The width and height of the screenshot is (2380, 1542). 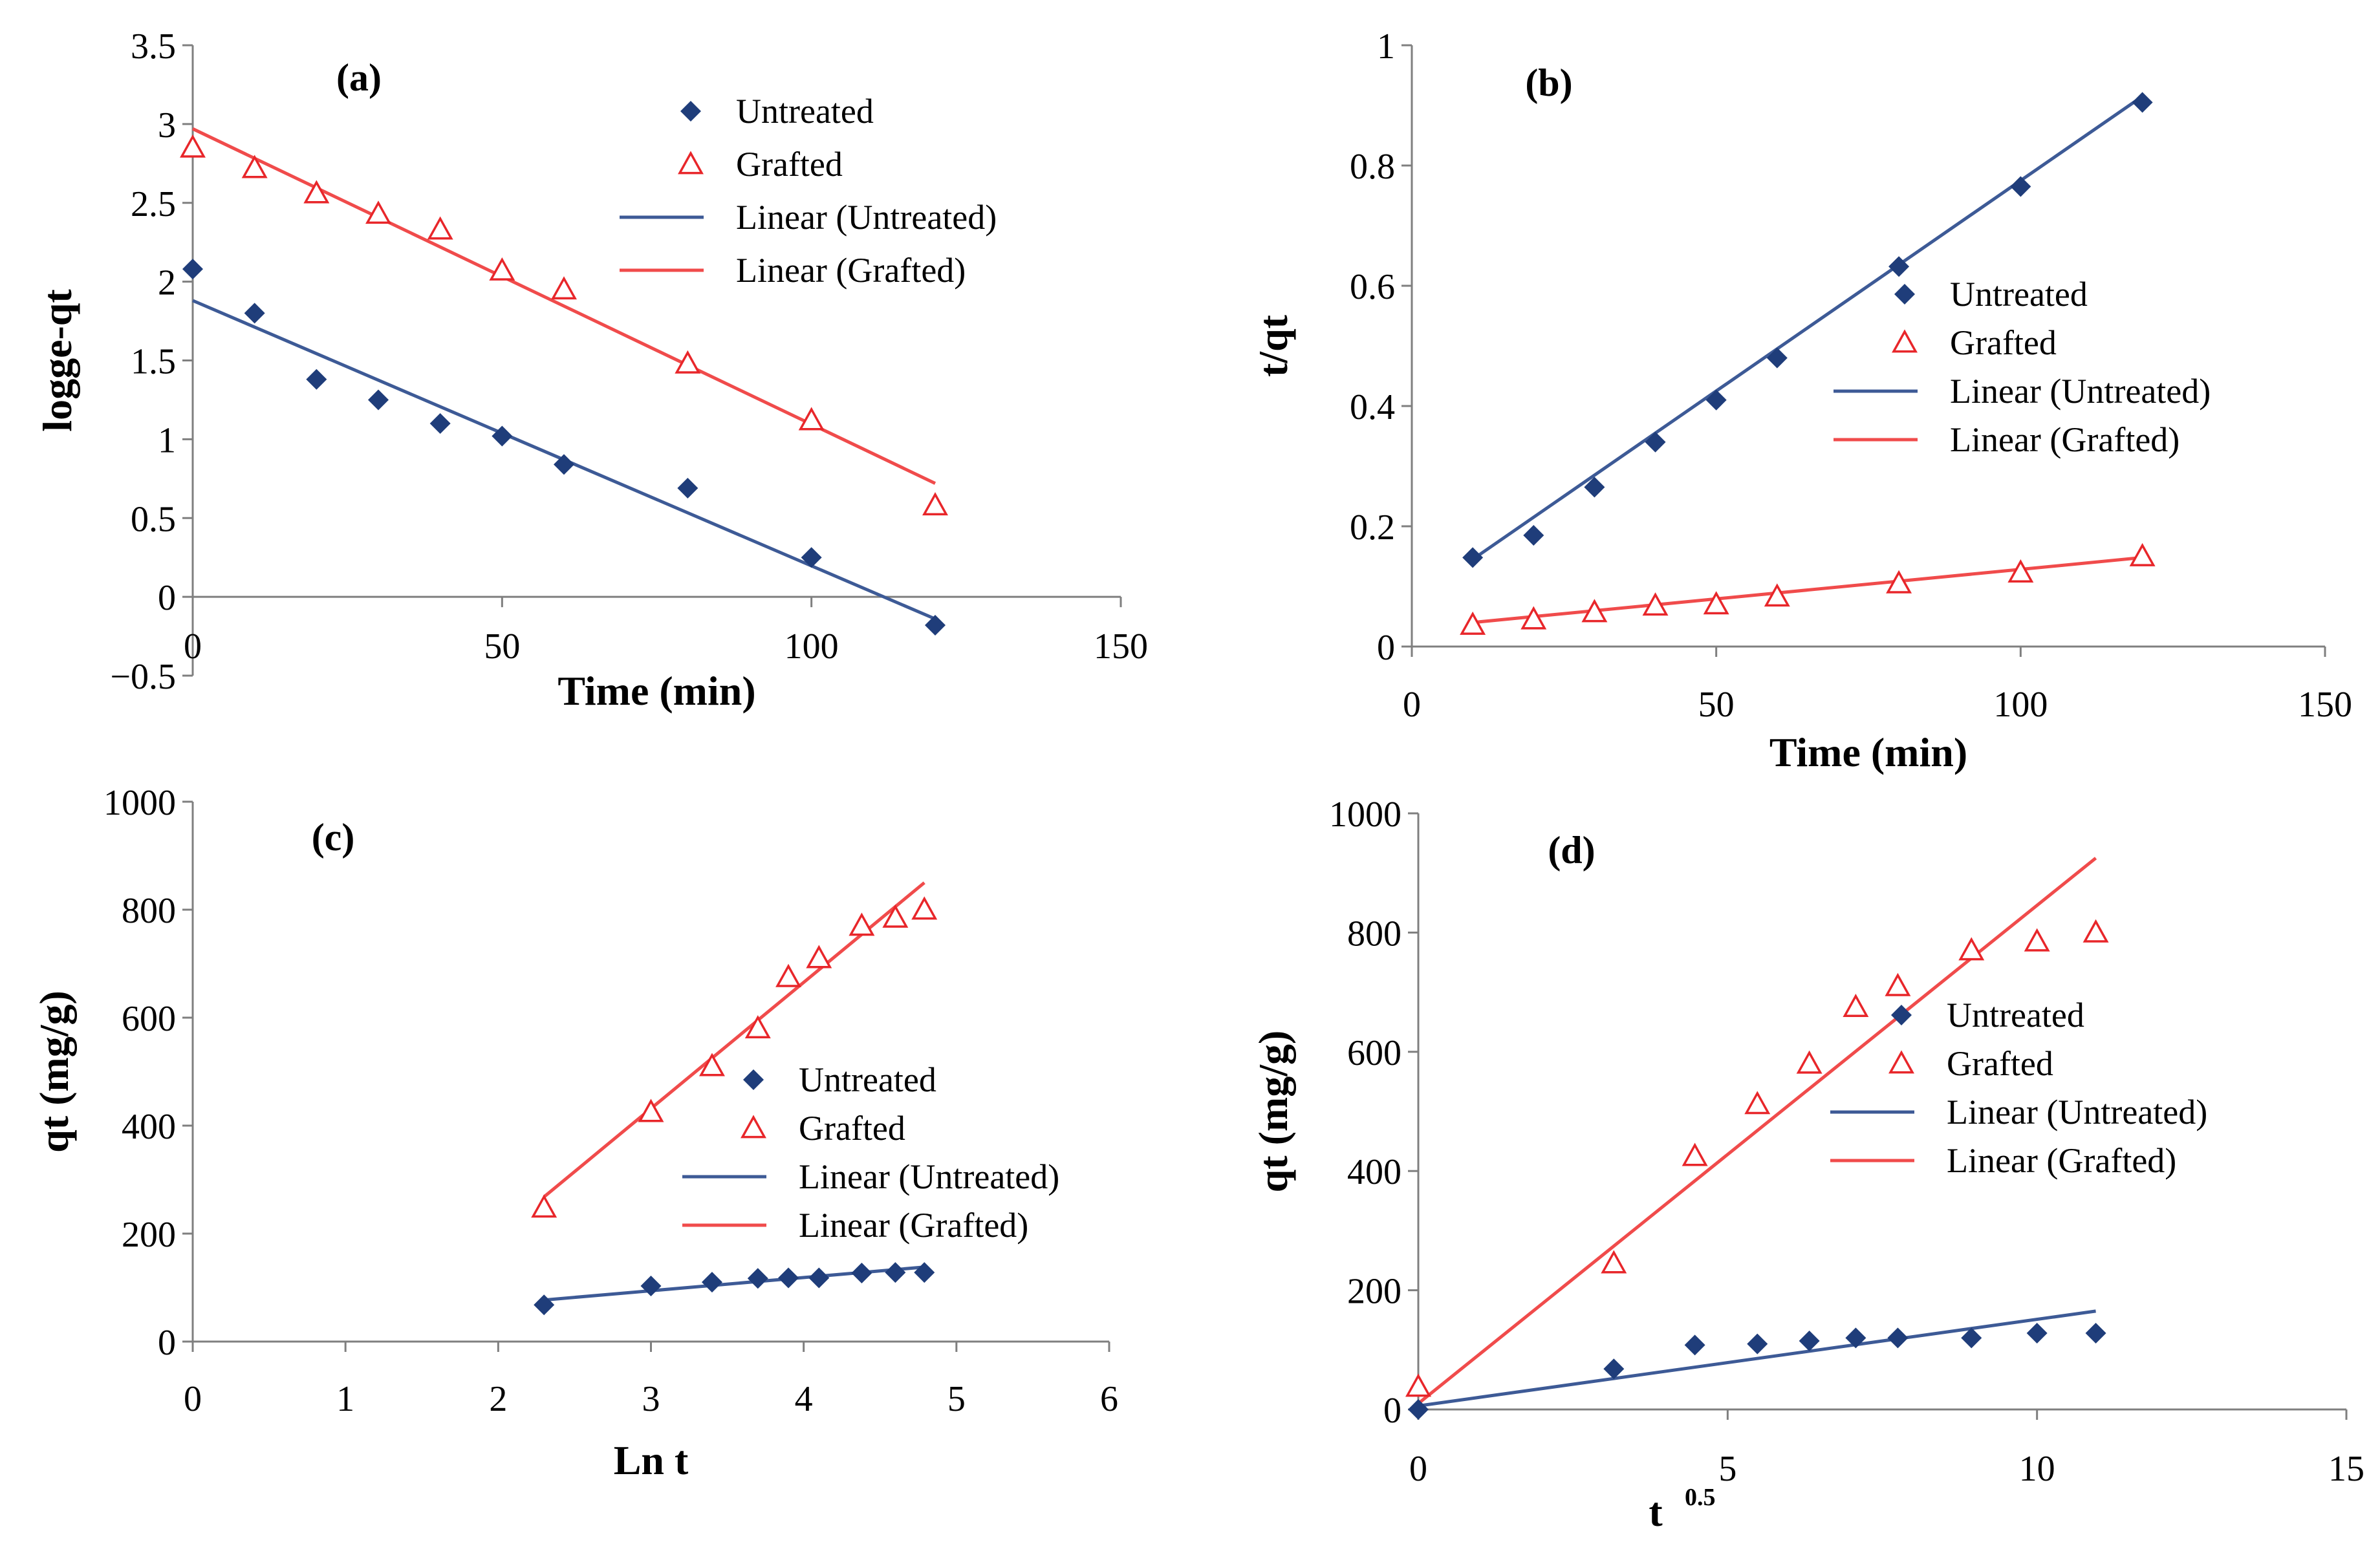 What do you see at coordinates (139, 803) in the screenshot?
I see `y-tick-label: 1000` at bounding box center [139, 803].